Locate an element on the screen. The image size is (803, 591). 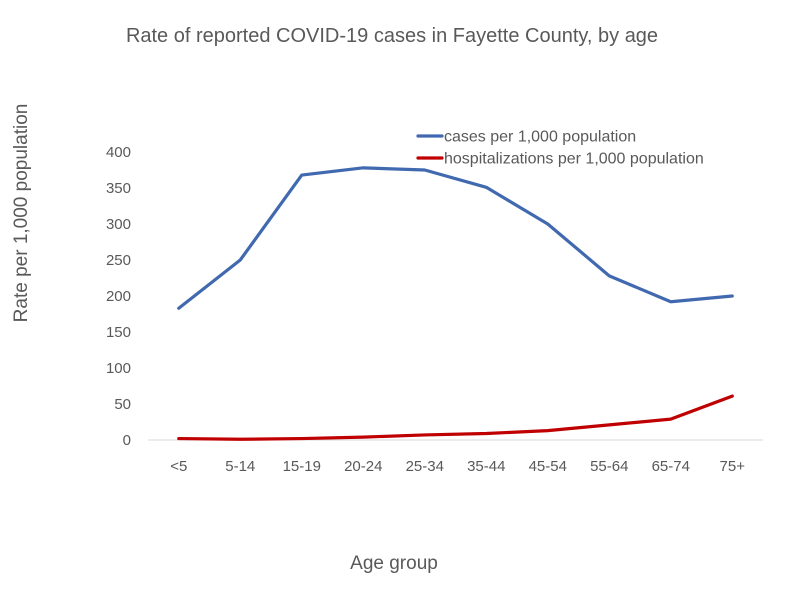
legend-item: cases per 1,000 population is located at coordinates (527, 137).